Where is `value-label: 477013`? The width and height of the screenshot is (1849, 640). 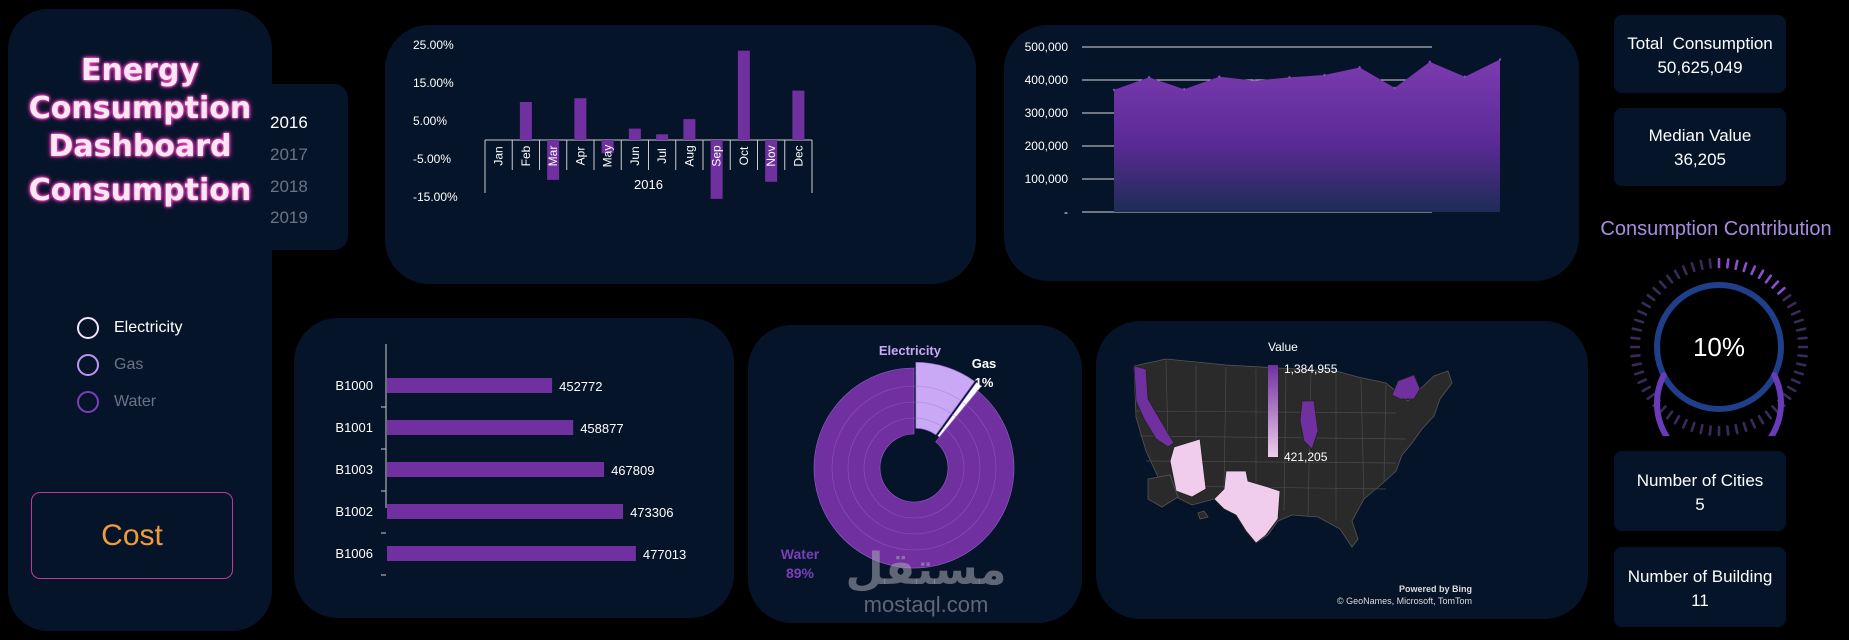 value-label: 477013 is located at coordinates (664, 554).